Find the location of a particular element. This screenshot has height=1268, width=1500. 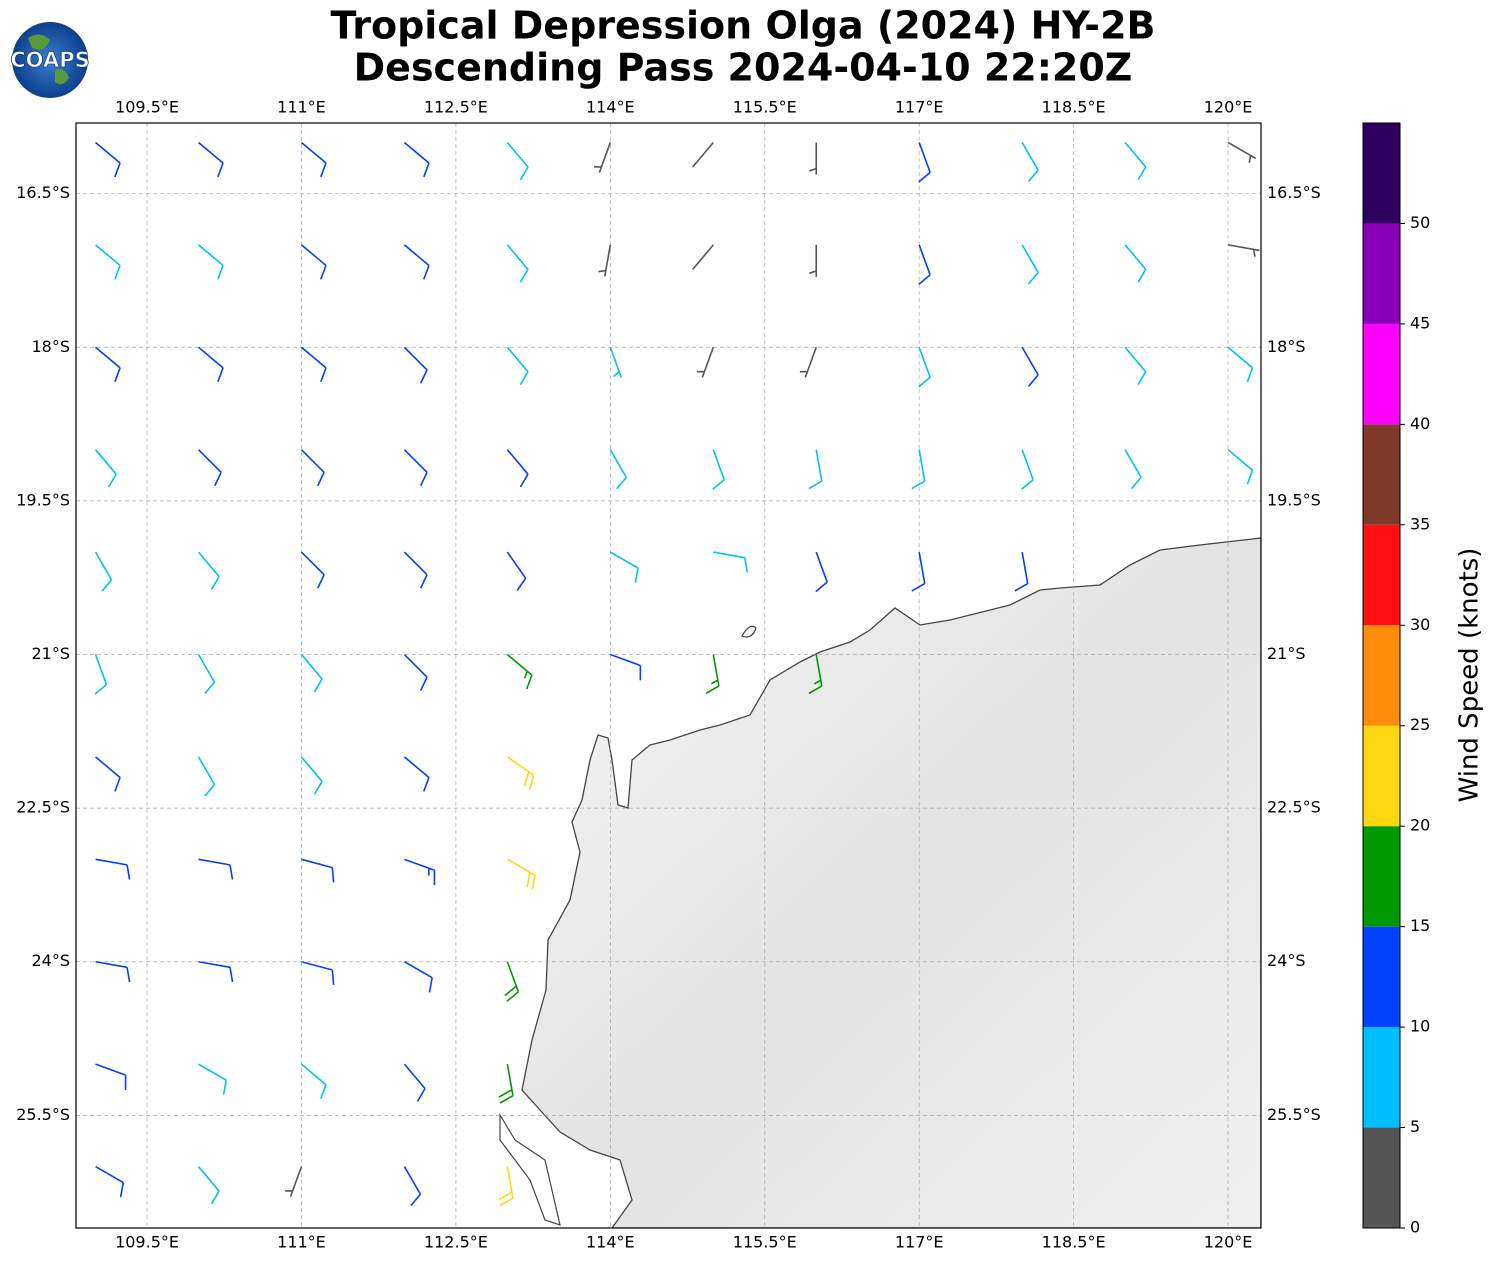

x-tick-label: 115.5°E is located at coordinates (765, 107).